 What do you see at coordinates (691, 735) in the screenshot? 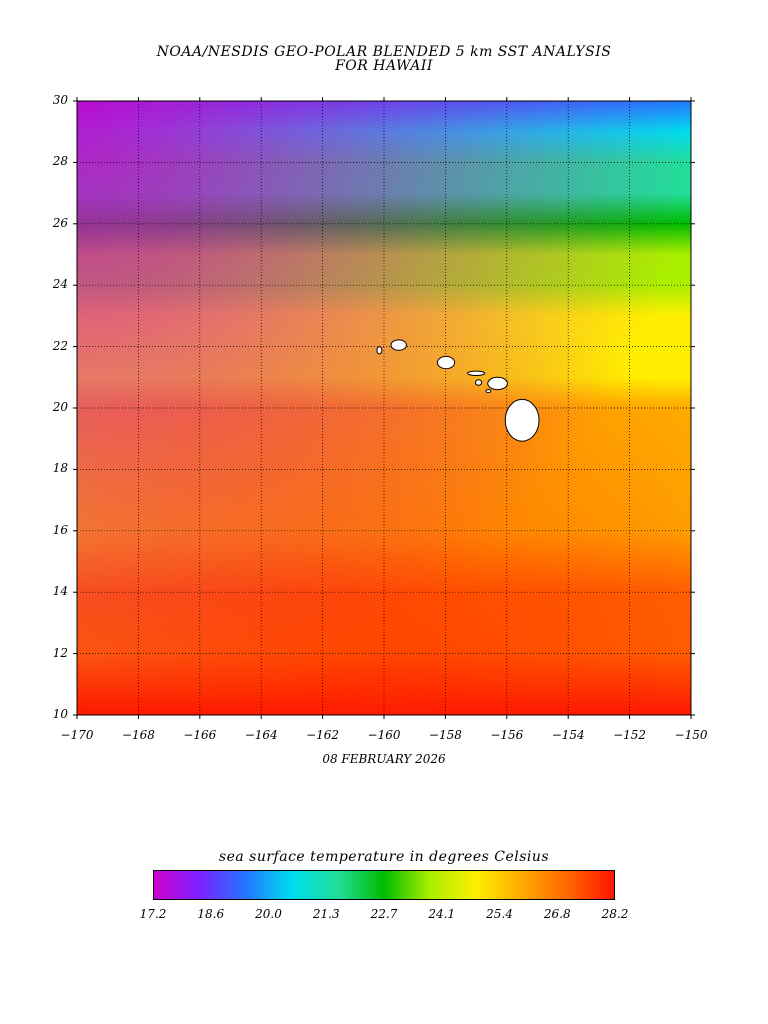
I see `lon-label: −150` at bounding box center [691, 735].